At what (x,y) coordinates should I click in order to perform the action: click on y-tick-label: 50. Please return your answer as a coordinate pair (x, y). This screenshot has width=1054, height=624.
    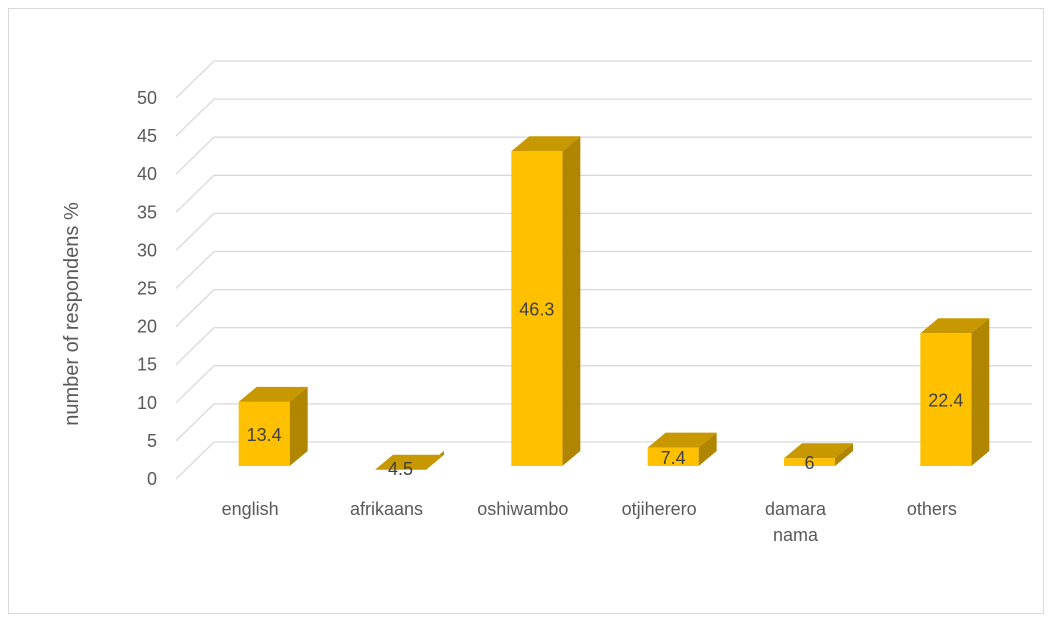
    Looking at the image, I should click on (147, 98).